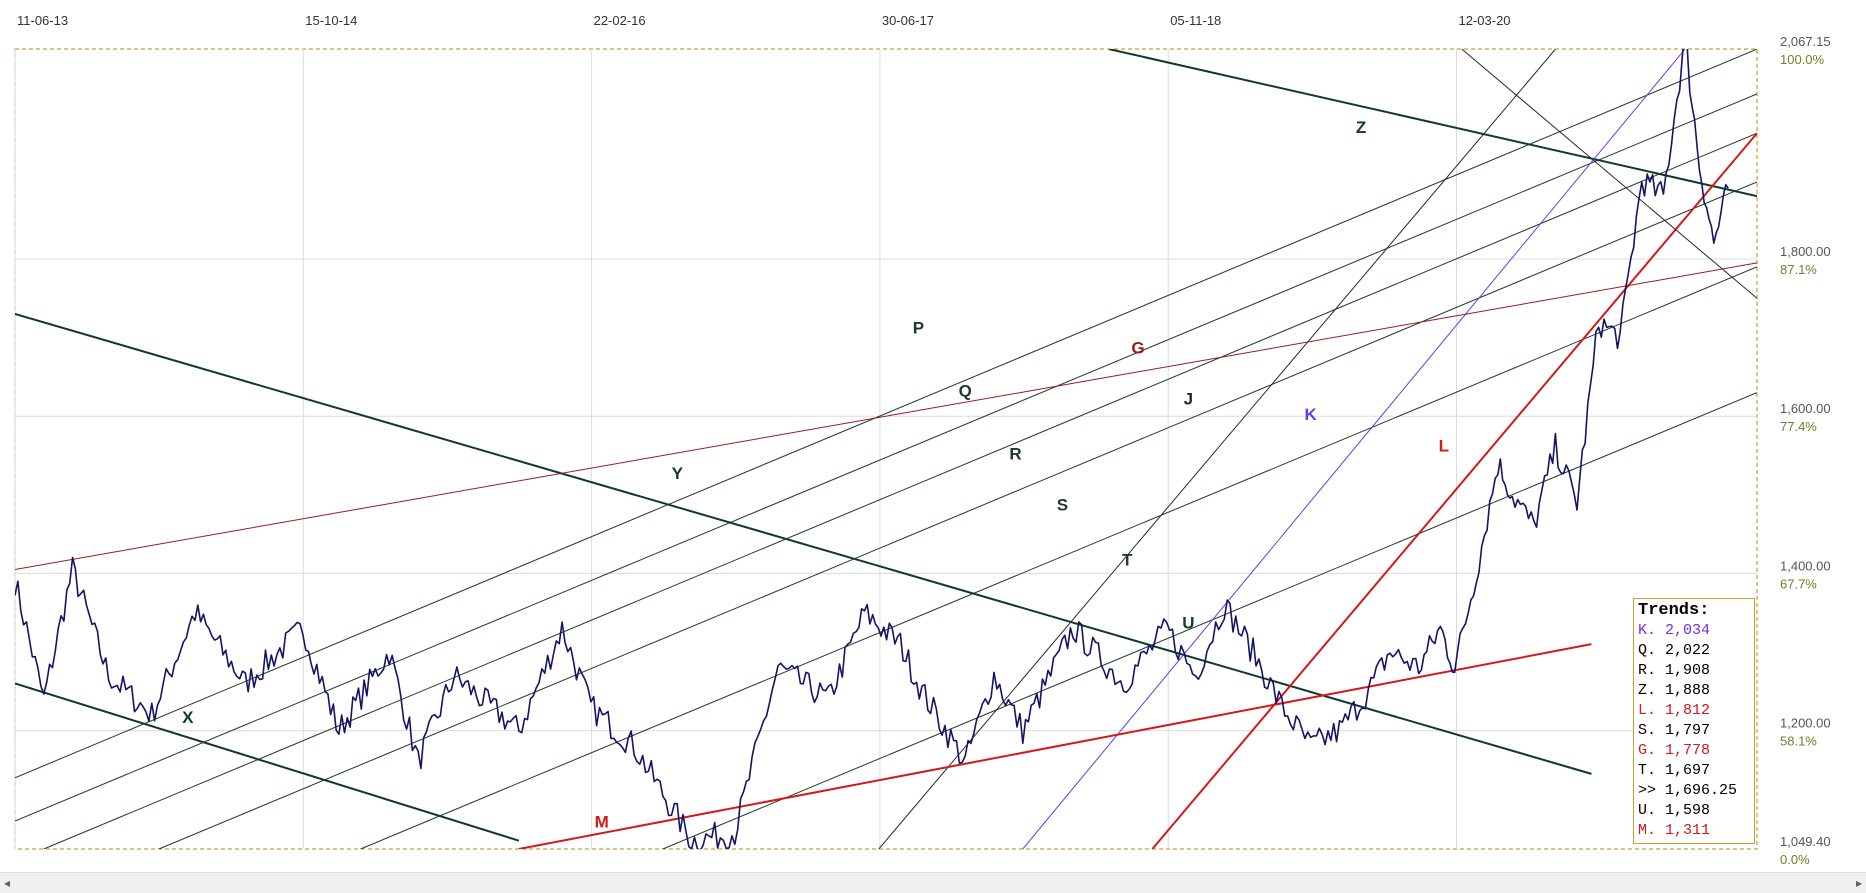 This screenshot has height=893, width=1866. Describe the element at coordinates (42, 20) in the screenshot. I see `x-tick-label: 11-06-13` at that location.